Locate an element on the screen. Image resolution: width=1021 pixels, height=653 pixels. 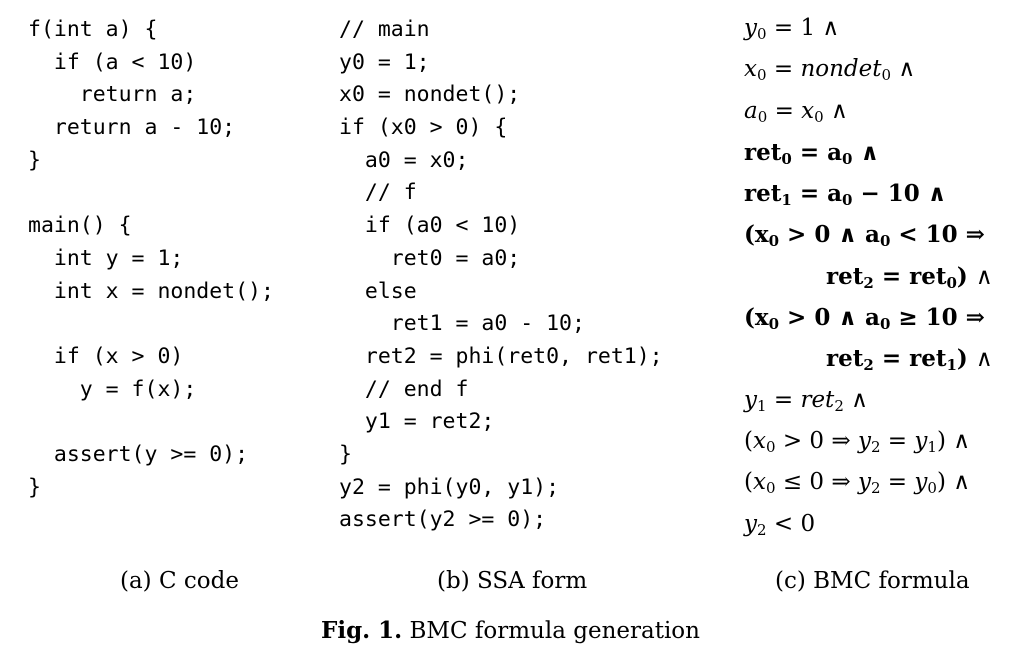
ssa-line: ret0 = a0; is located at coordinates (501, 259).